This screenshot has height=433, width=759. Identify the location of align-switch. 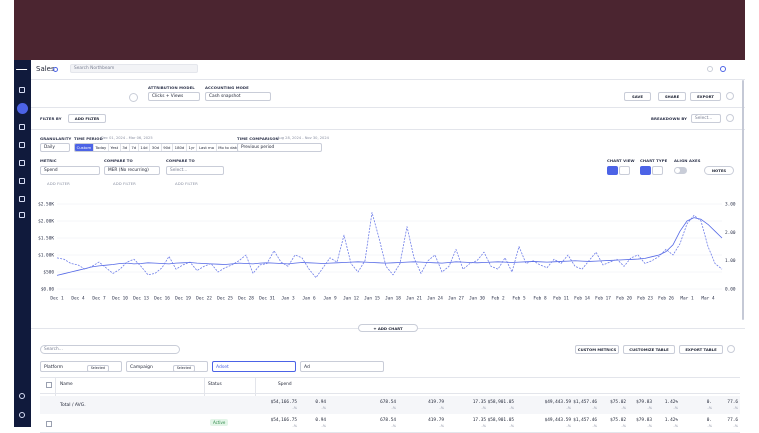
(680, 170).